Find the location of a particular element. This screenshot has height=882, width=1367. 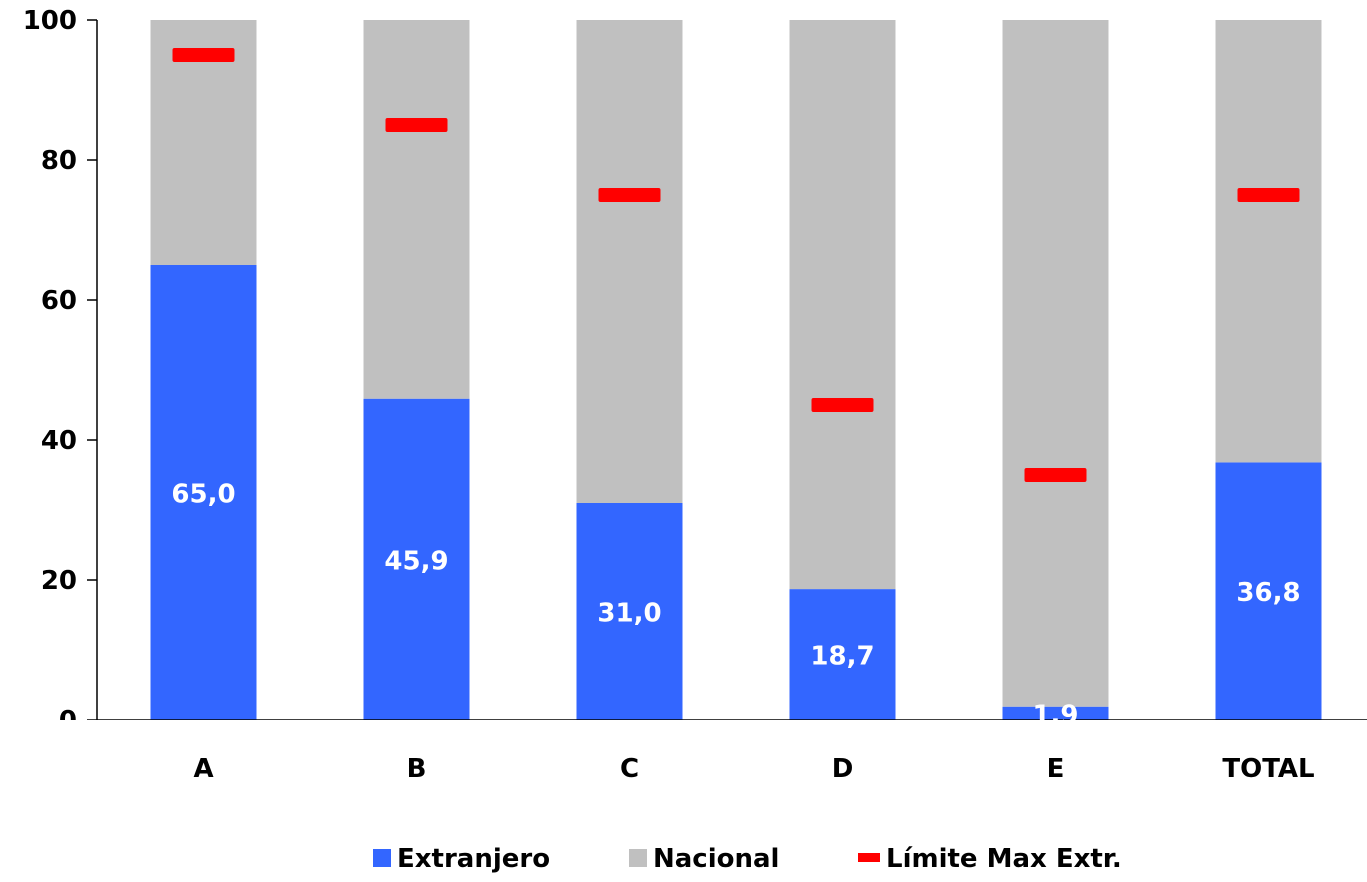

legend-swatch-limite-max-extr is located at coordinates (869, 857).